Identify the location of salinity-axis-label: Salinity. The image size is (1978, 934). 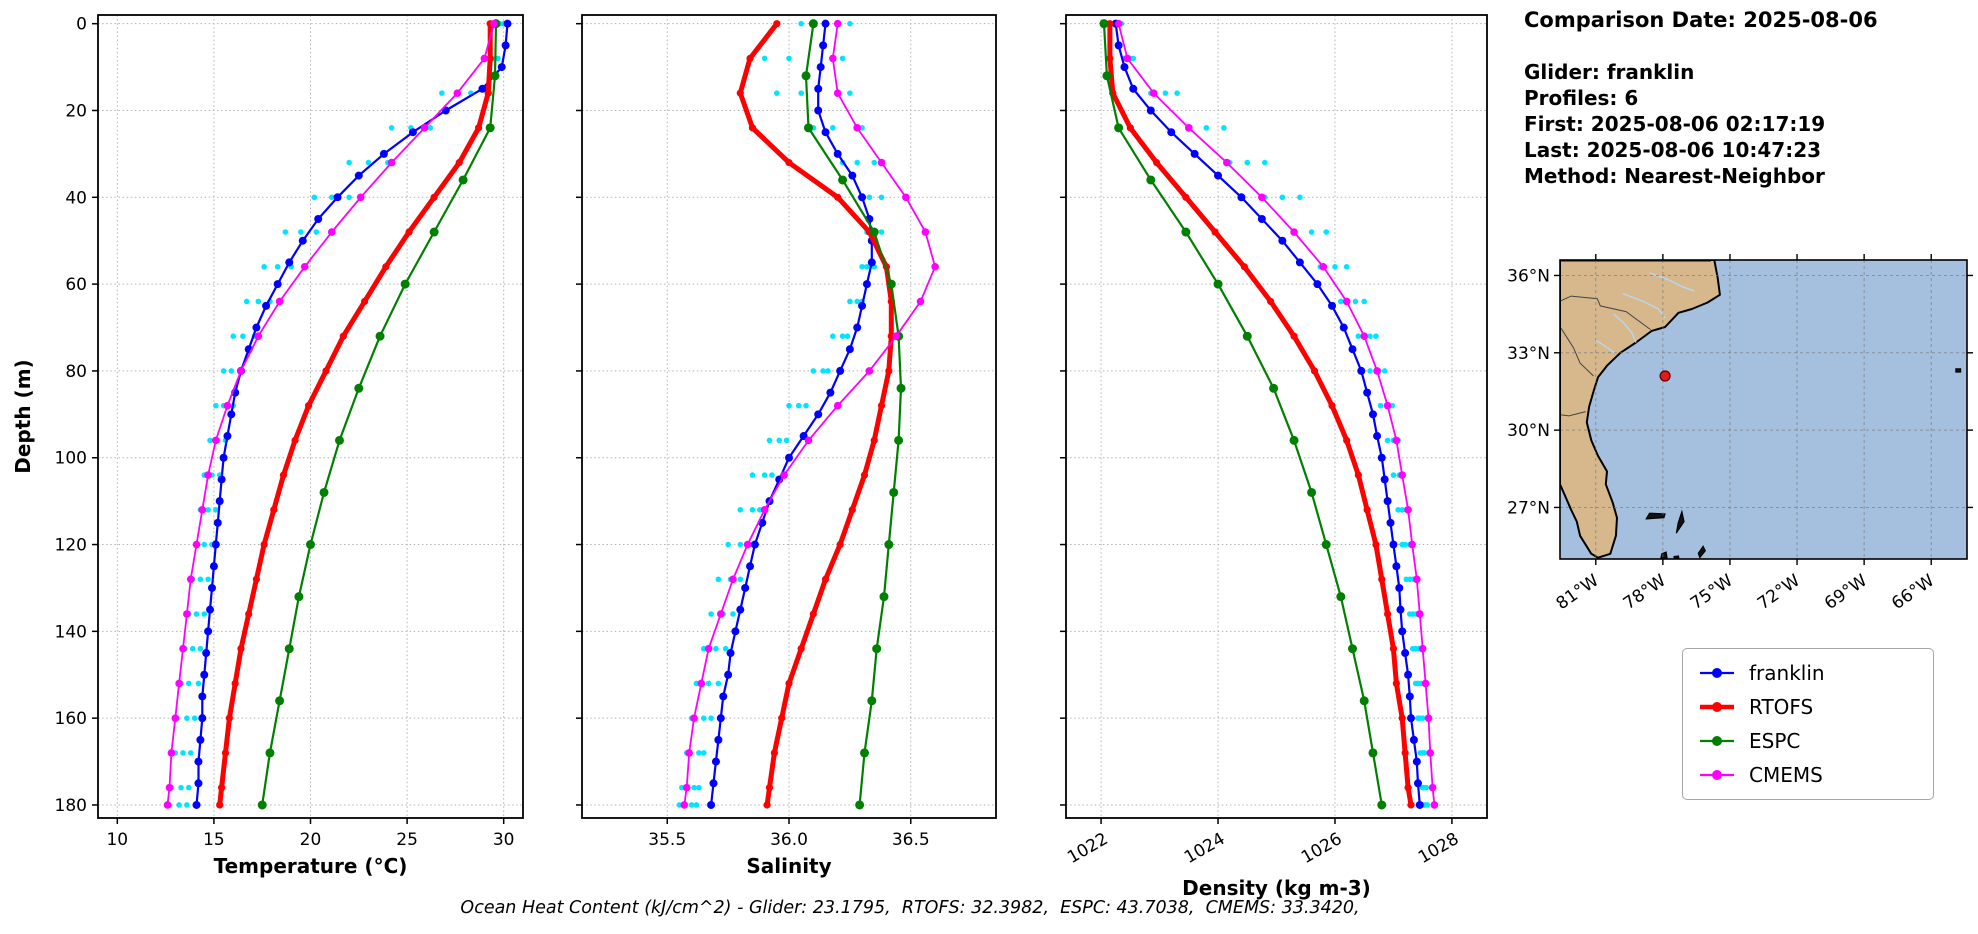
(788, 866).